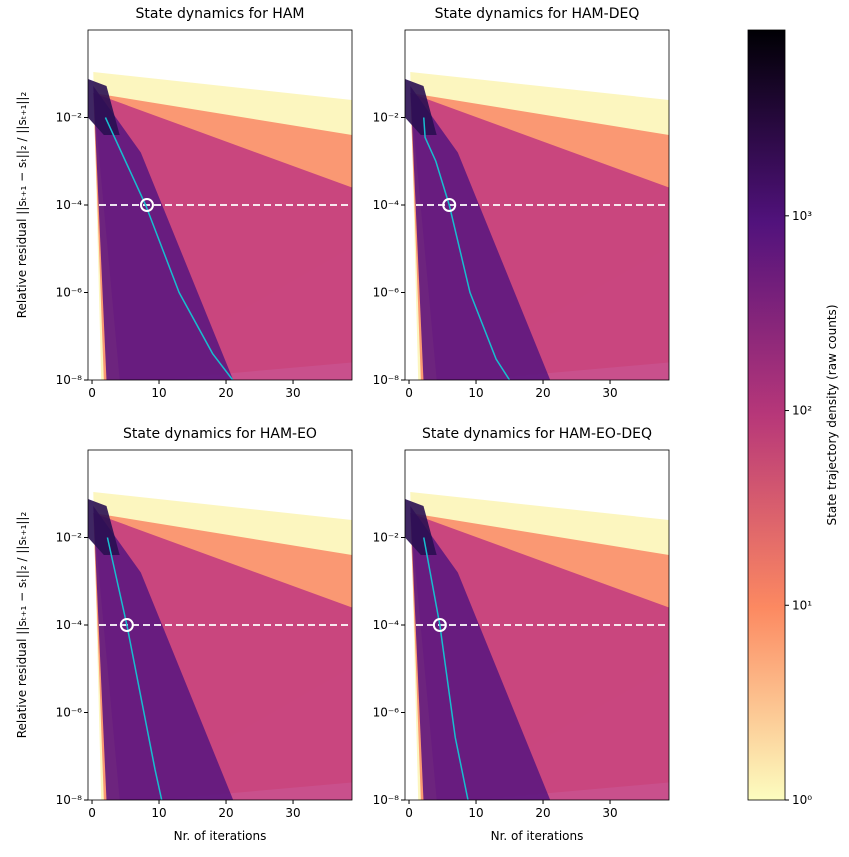 Image resolution: width=849 pixels, height=857 pixels. What do you see at coordinates (537, 434) in the screenshot?
I see `panel-title: State dynamics for HAM-EO-DEQ` at bounding box center [537, 434].